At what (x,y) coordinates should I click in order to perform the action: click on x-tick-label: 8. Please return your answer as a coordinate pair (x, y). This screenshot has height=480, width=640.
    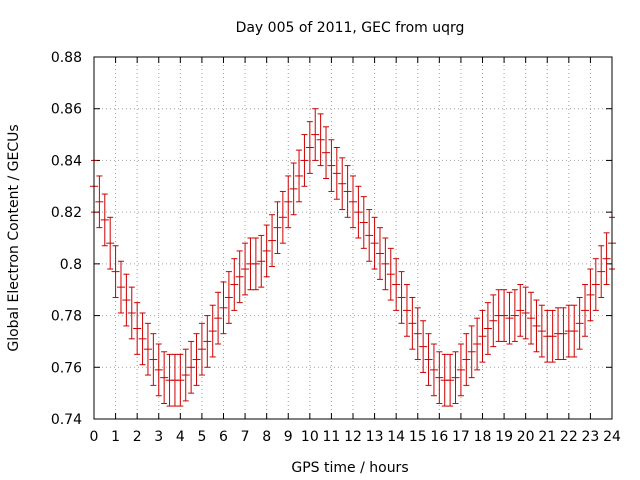
    Looking at the image, I should click on (266, 437).